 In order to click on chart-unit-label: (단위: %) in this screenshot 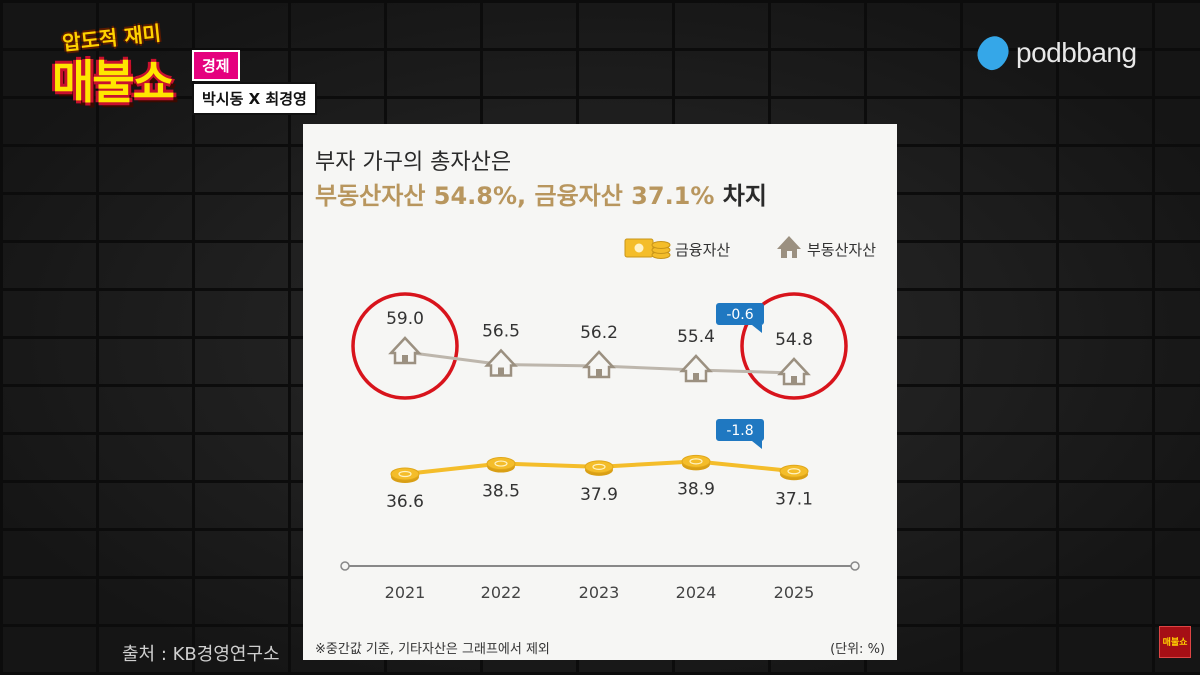, I will do `click(857, 649)`.